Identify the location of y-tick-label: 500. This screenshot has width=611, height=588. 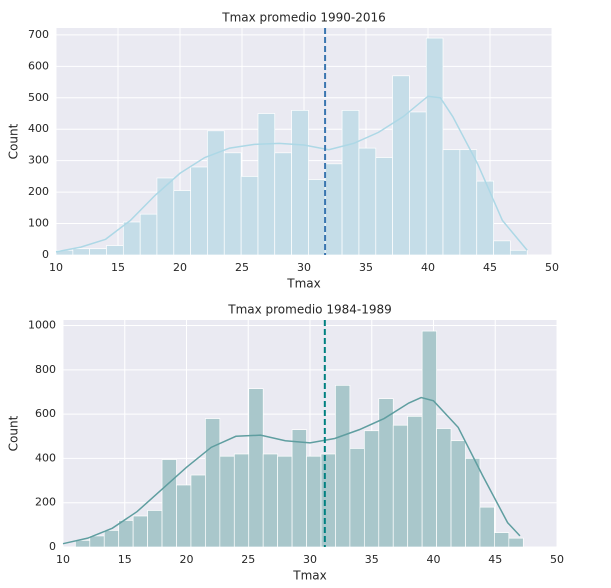
(38, 97).